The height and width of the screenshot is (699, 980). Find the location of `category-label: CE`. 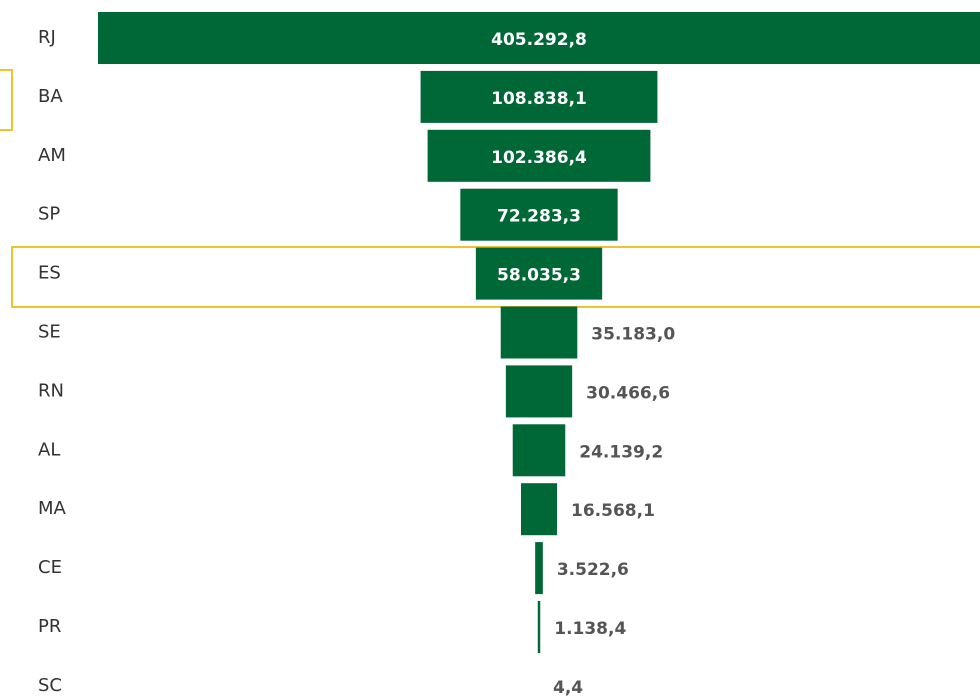

category-label: CE is located at coordinates (50, 567).